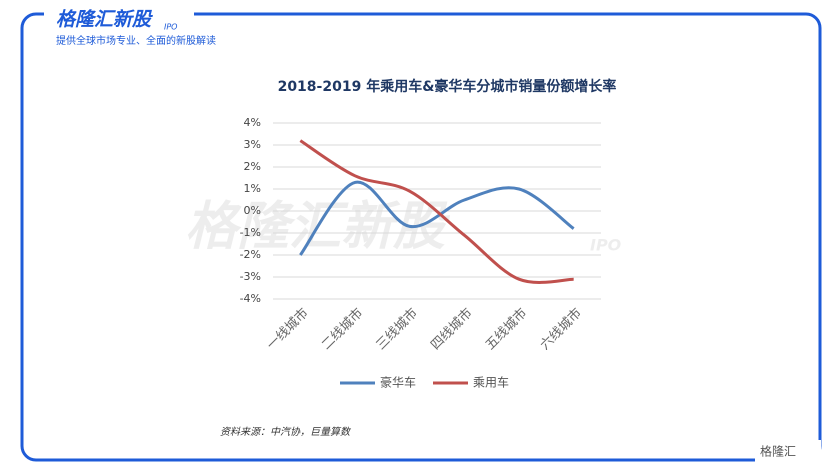  Describe the element at coordinates (250, 232) in the screenshot. I see `y-tick-label: -1%` at that location.